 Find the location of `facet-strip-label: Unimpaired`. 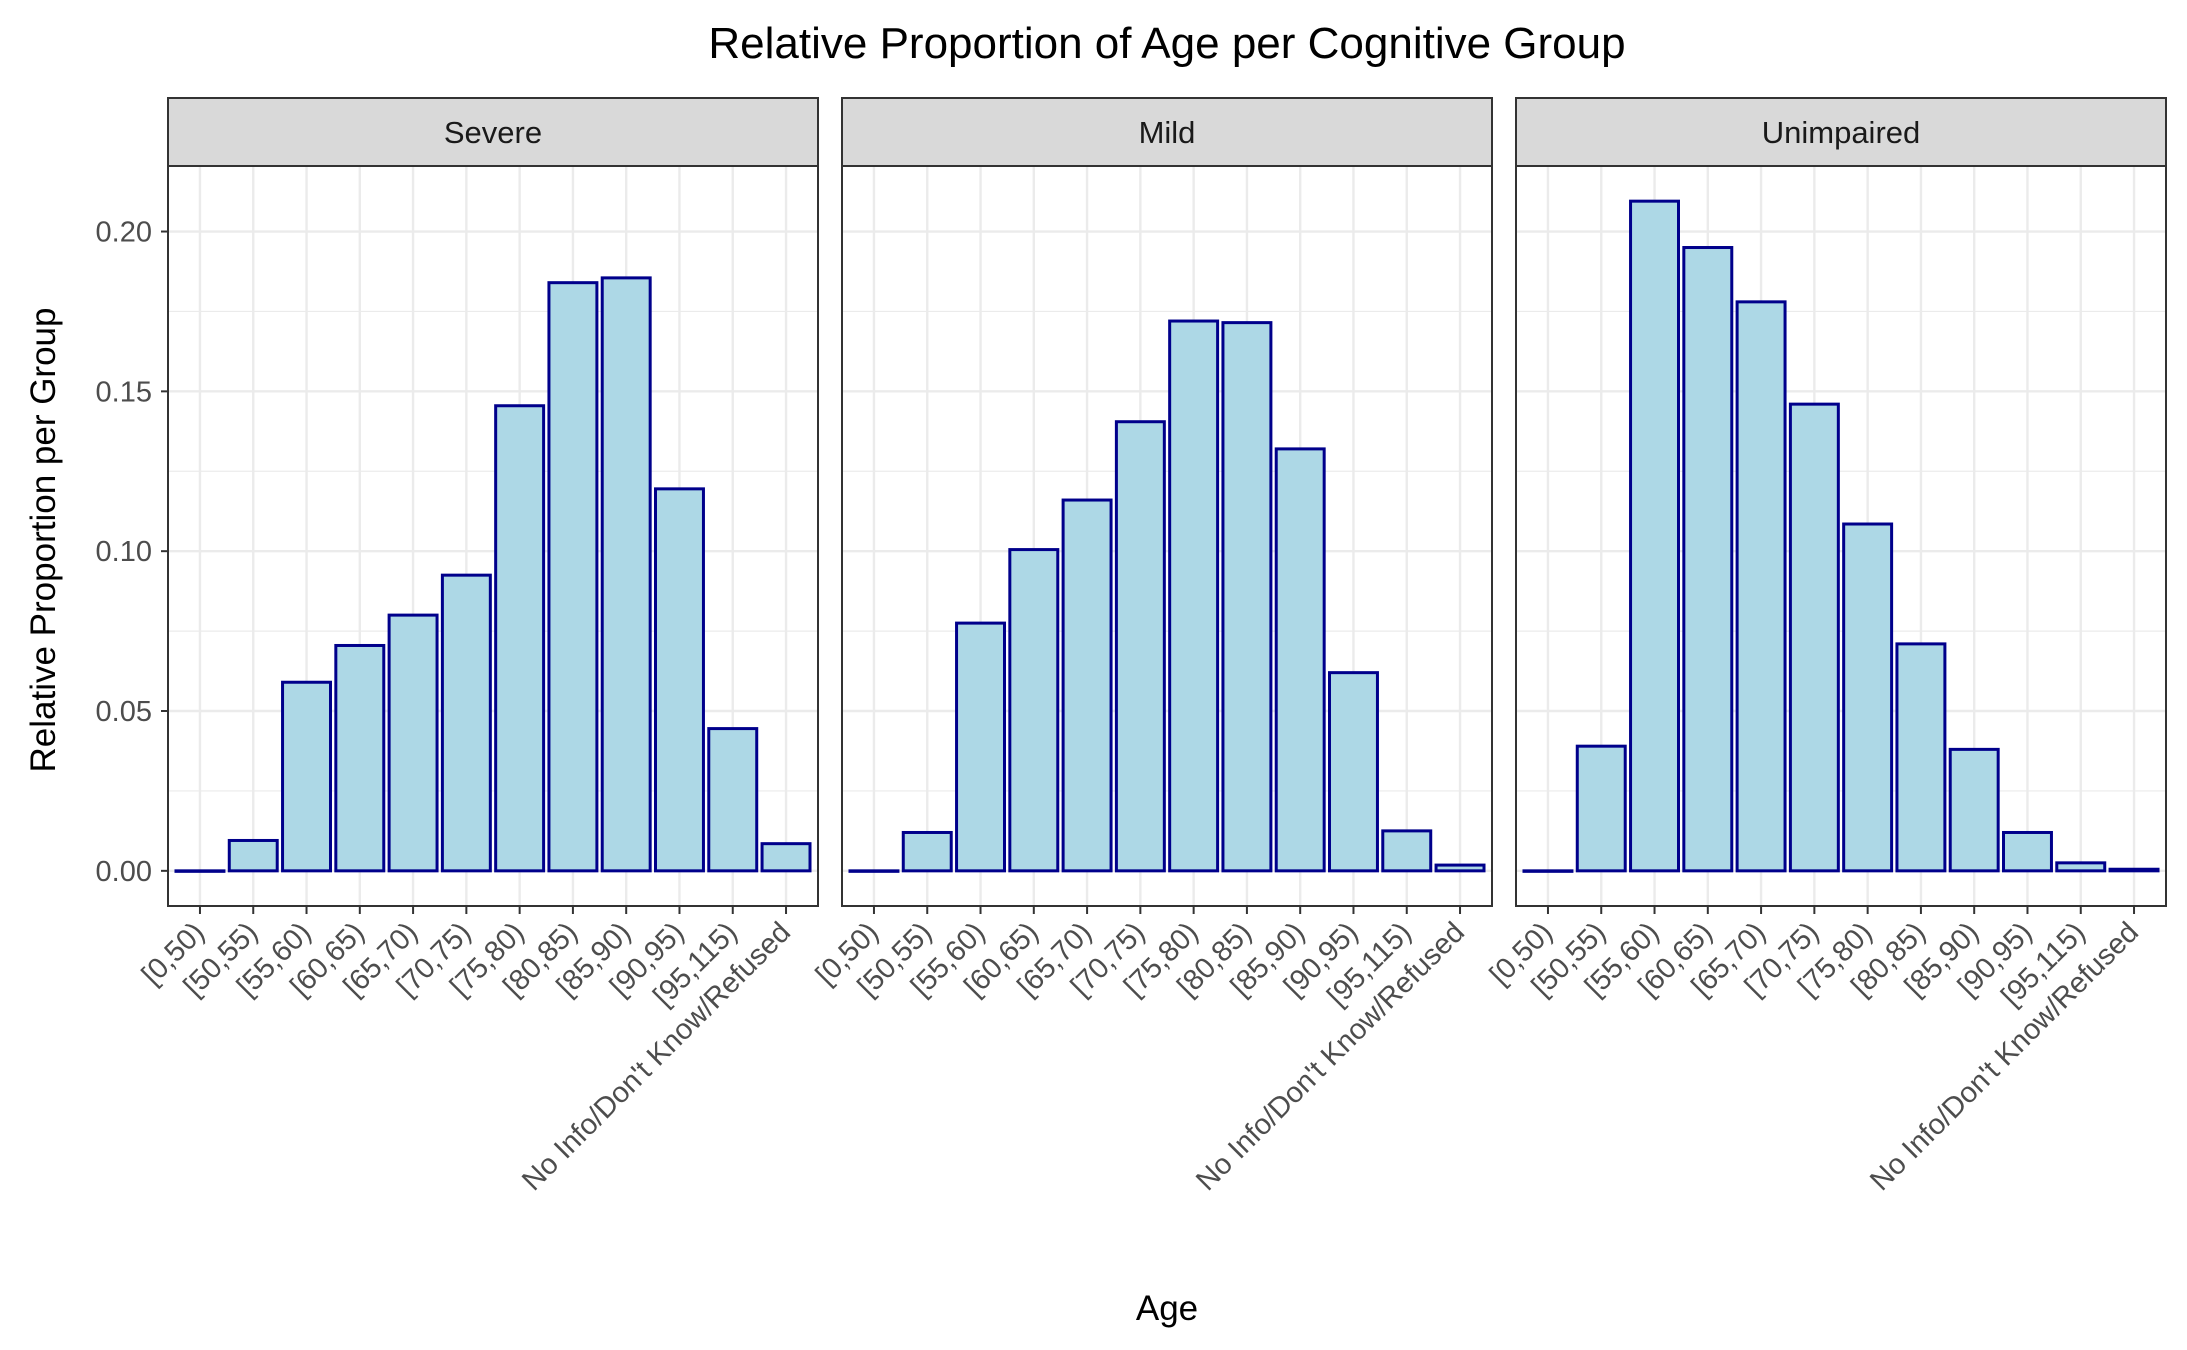

facet-strip-label: Unimpaired is located at coordinates (1841, 132).